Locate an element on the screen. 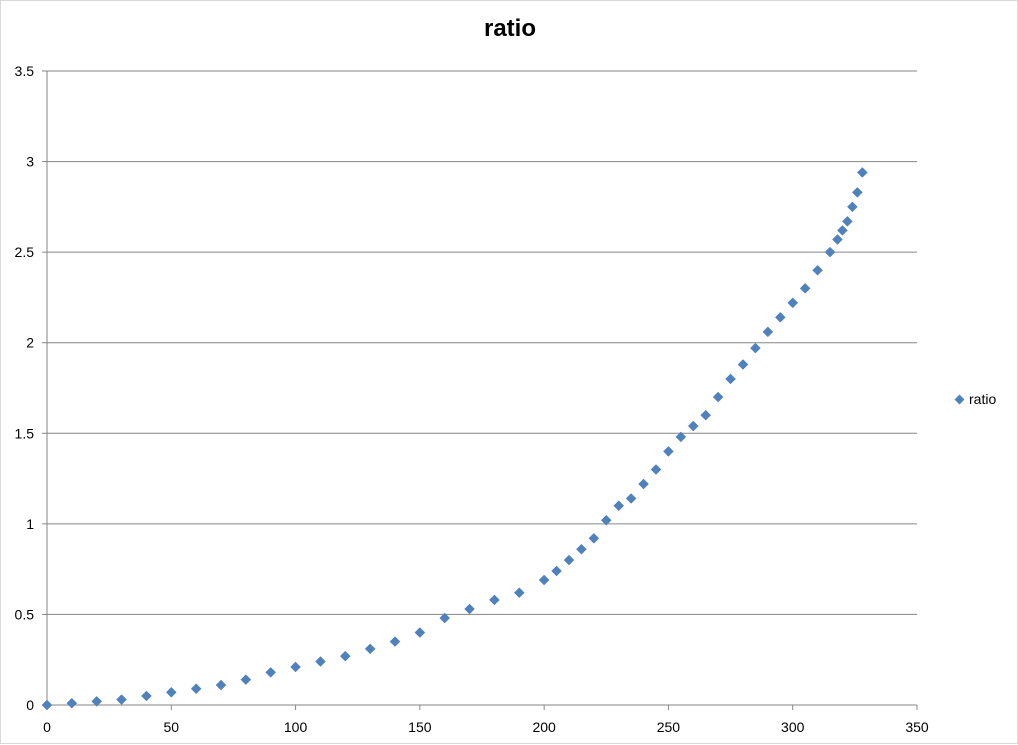  x-tick-label: 150 is located at coordinates (420, 727).